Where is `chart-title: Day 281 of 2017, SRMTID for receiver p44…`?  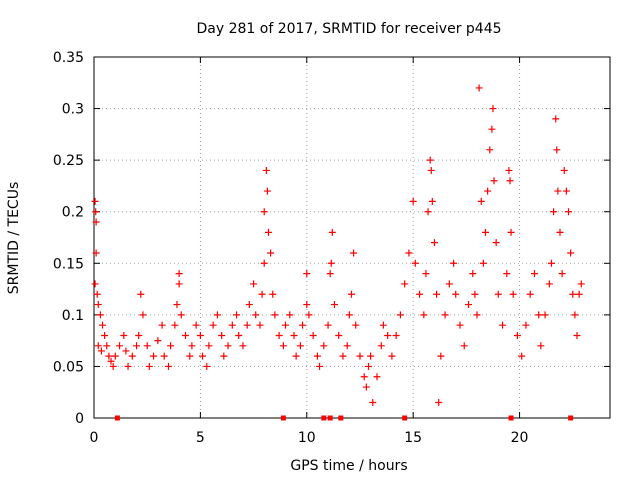
chart-title: Day 281 of 2017, SRMTID for receiver p44… is located at coordinates (348, 29).